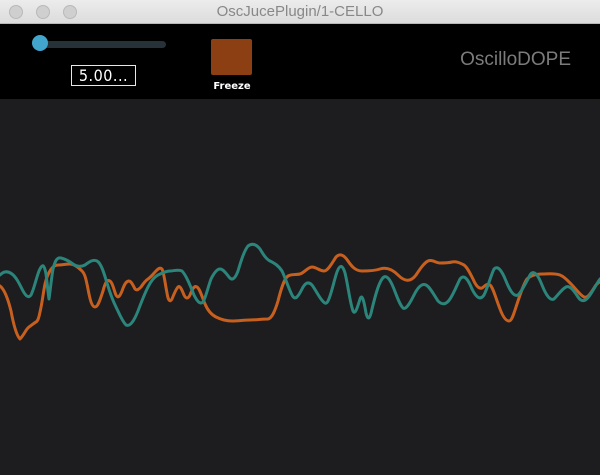 The image size is (600, 475). I want to click on window-title: OscJucePlugin/1-CELLO, so click(300, 11).